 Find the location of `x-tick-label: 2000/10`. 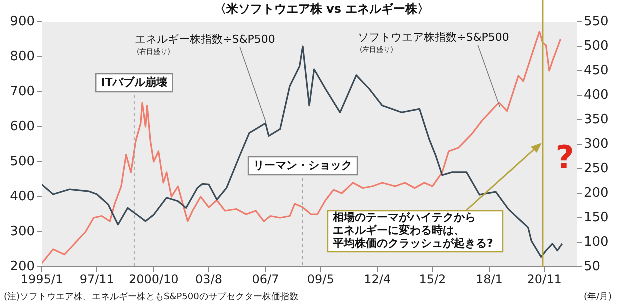

x-tick-label: 2000/10 is located at coordinates (153, 279).